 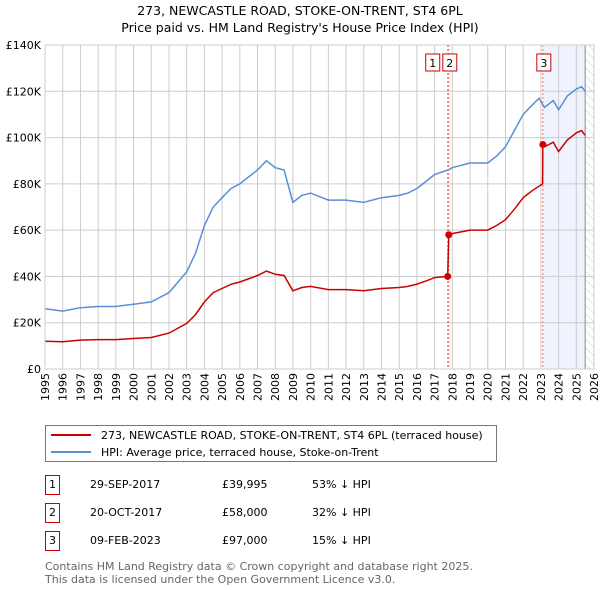 I want to click on y-tick-label: £20K, so click(x=27, y=323).